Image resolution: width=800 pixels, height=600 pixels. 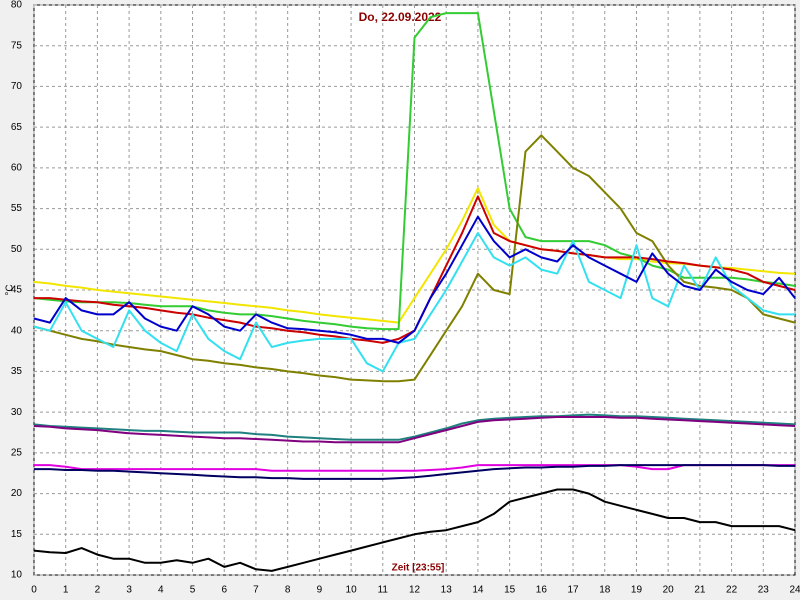 What do you see at coordinates (542, 590) in the screenshot?
I see `x-tick-label: 16` at bounding box center [542, 590].